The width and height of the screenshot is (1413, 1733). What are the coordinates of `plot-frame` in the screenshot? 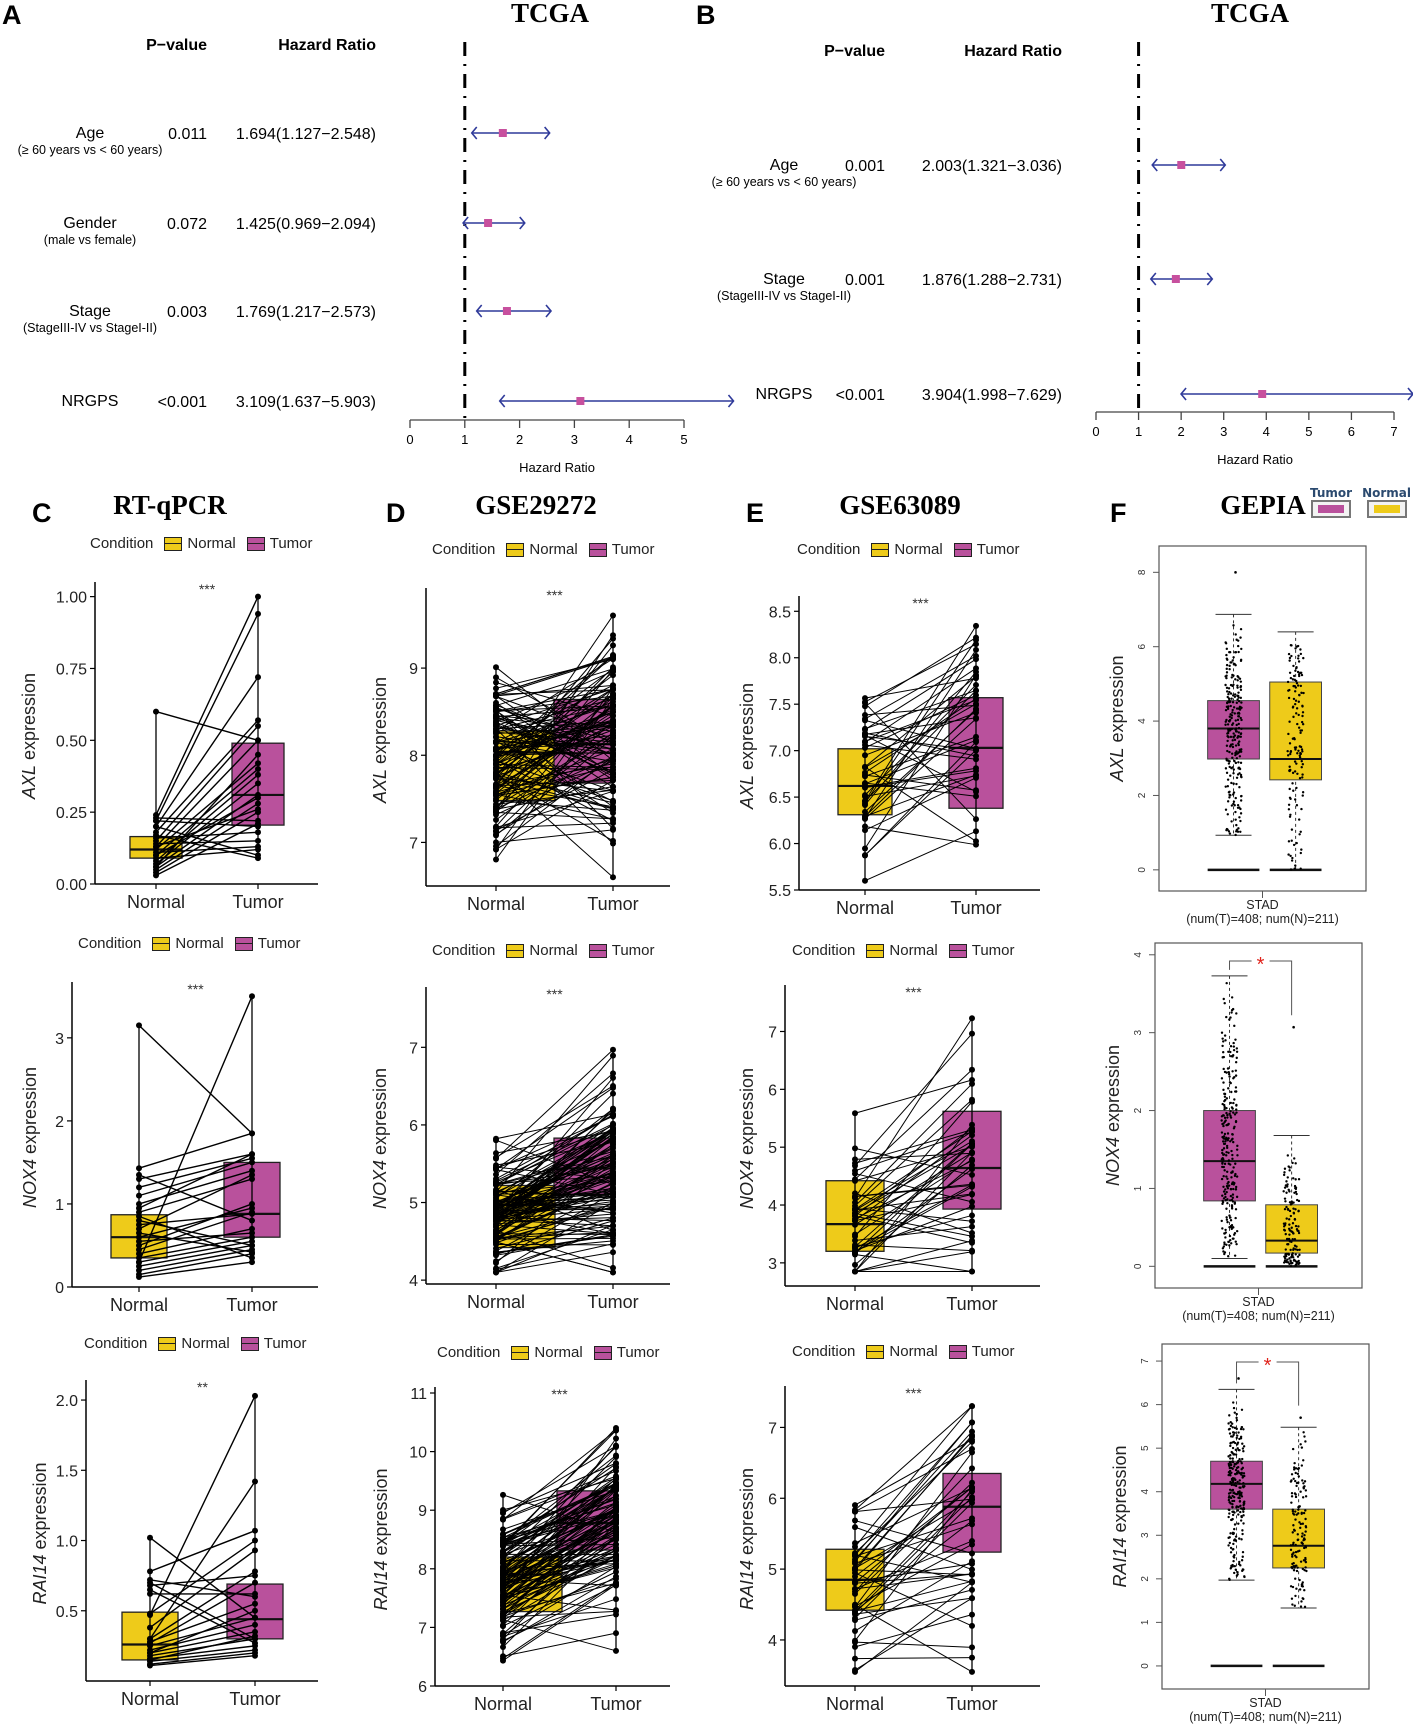 It's located at (1262, 718).